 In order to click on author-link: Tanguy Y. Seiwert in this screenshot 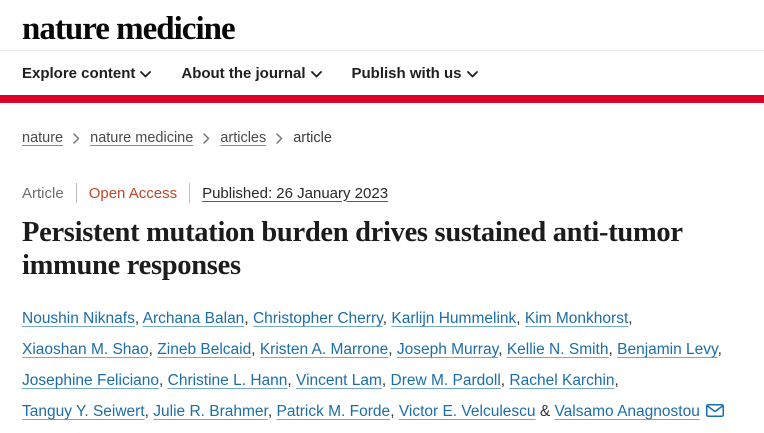, I will do `click(83, 411)`.